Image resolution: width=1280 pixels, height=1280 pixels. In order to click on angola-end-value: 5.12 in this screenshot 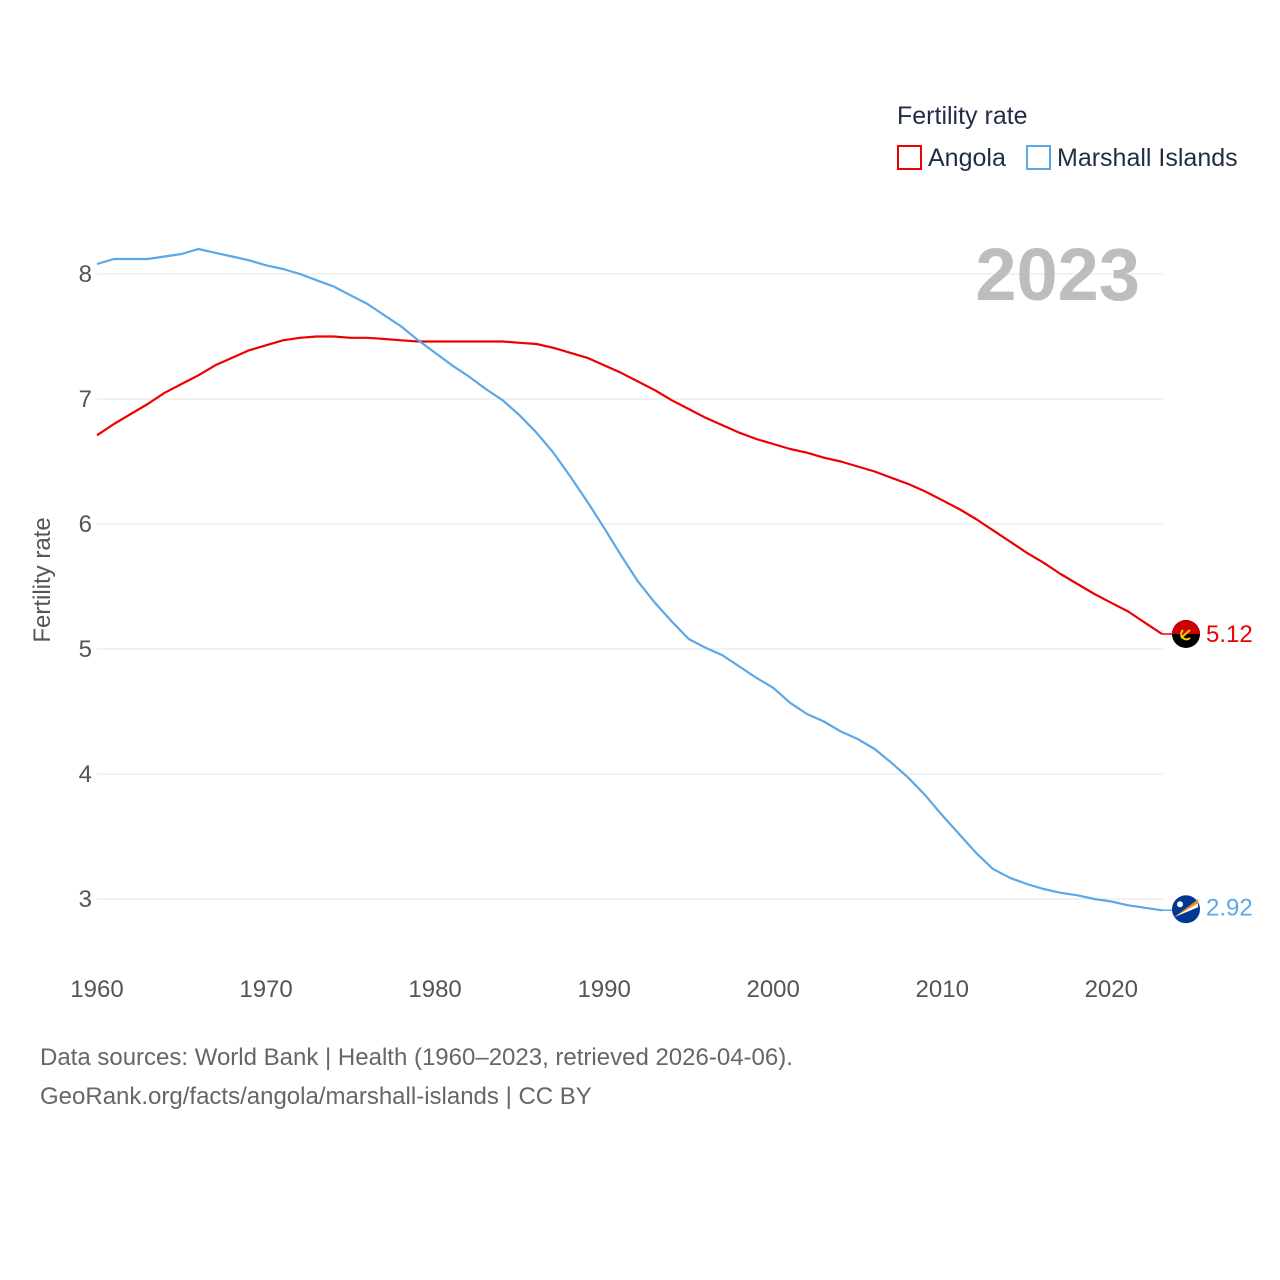, I will do `click(1229, 634)`.